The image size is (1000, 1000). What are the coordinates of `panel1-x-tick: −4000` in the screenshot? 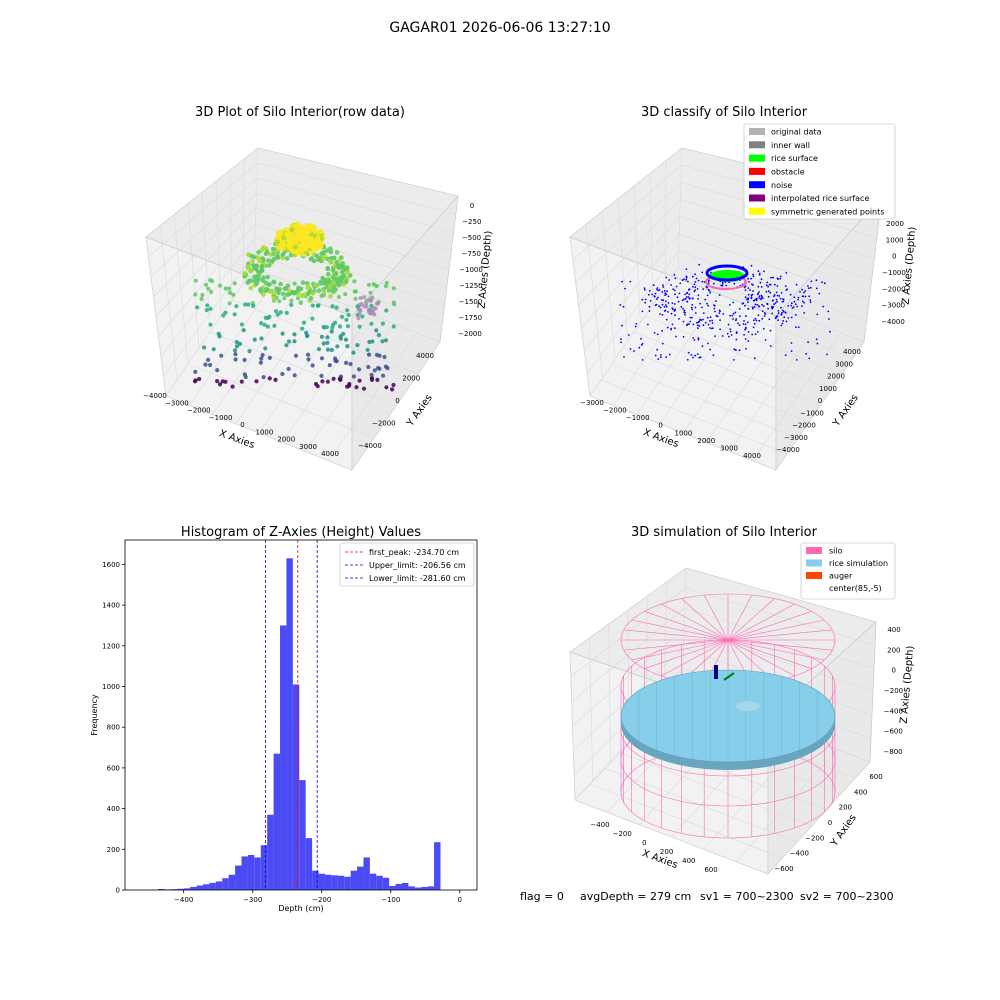 It's located at (155, 396).